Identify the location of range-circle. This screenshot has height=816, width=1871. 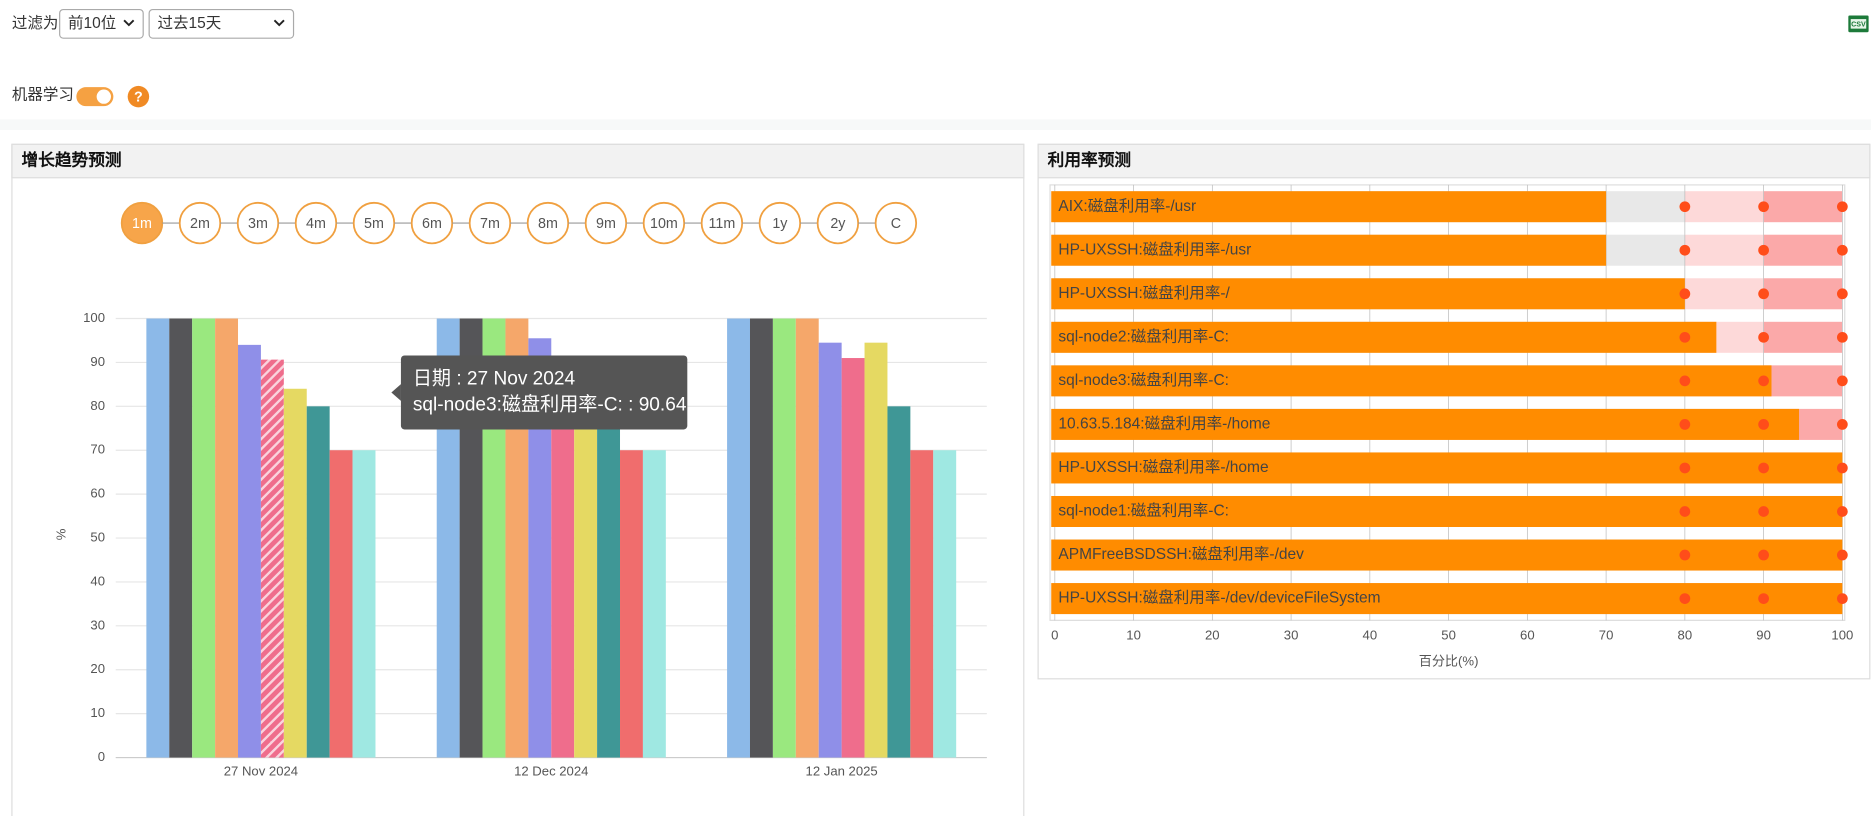
(896, 223).